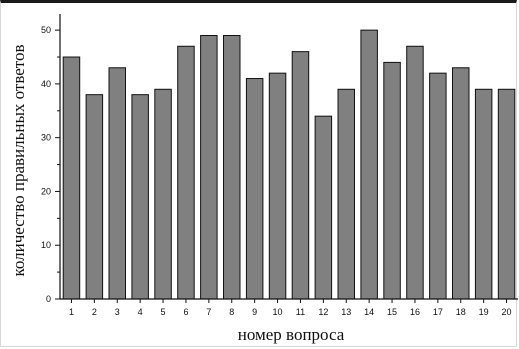  What do you see at coordinates (461, 312) in the screenshot?
I see `x-tick-label: 18` at bounding box center [461, 312].